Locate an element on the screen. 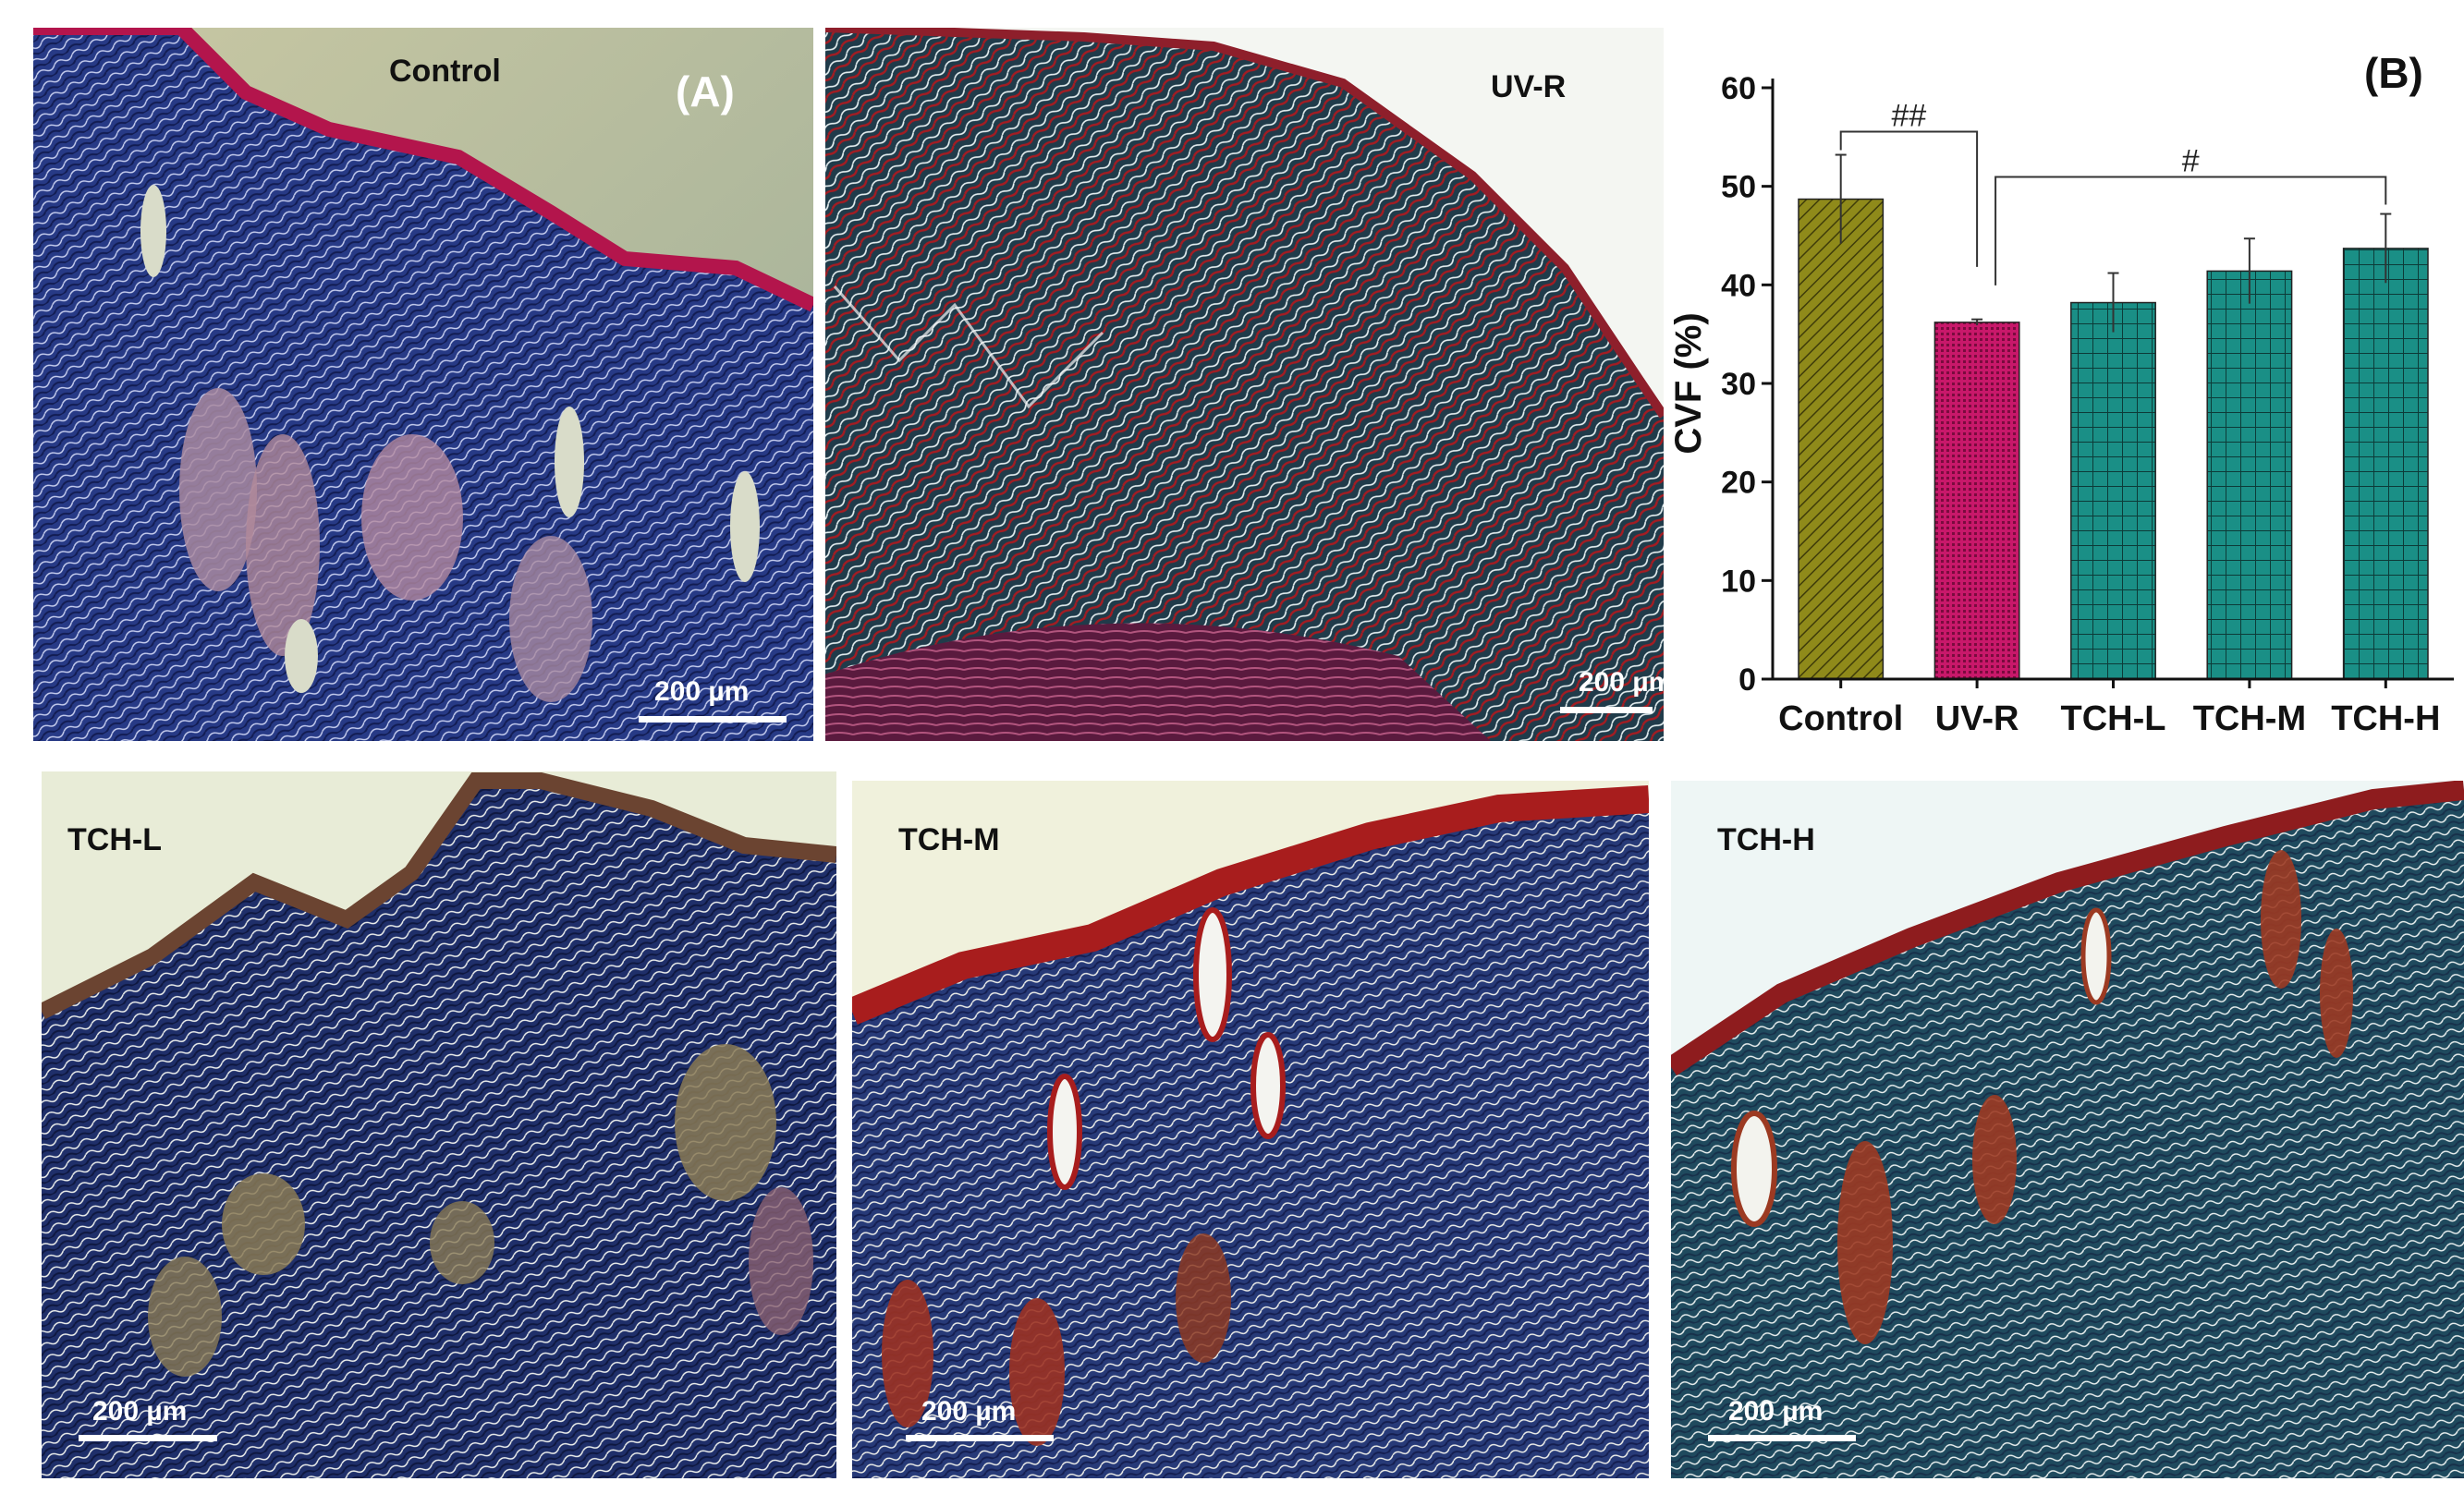 The width and height of the screenshot is (2464, 1506). micrograph-tch-m: TCH-M 200 µm is located at coordinates (1250, 1129).